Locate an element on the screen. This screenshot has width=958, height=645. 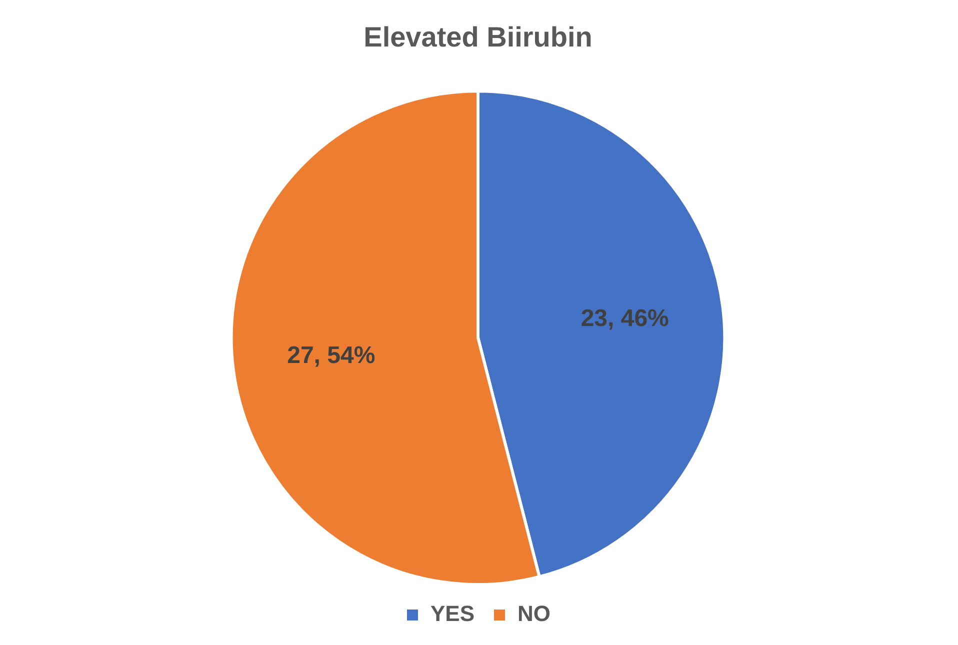
chart-title: Elevated Biirubin is located at coordinates (478, 37).